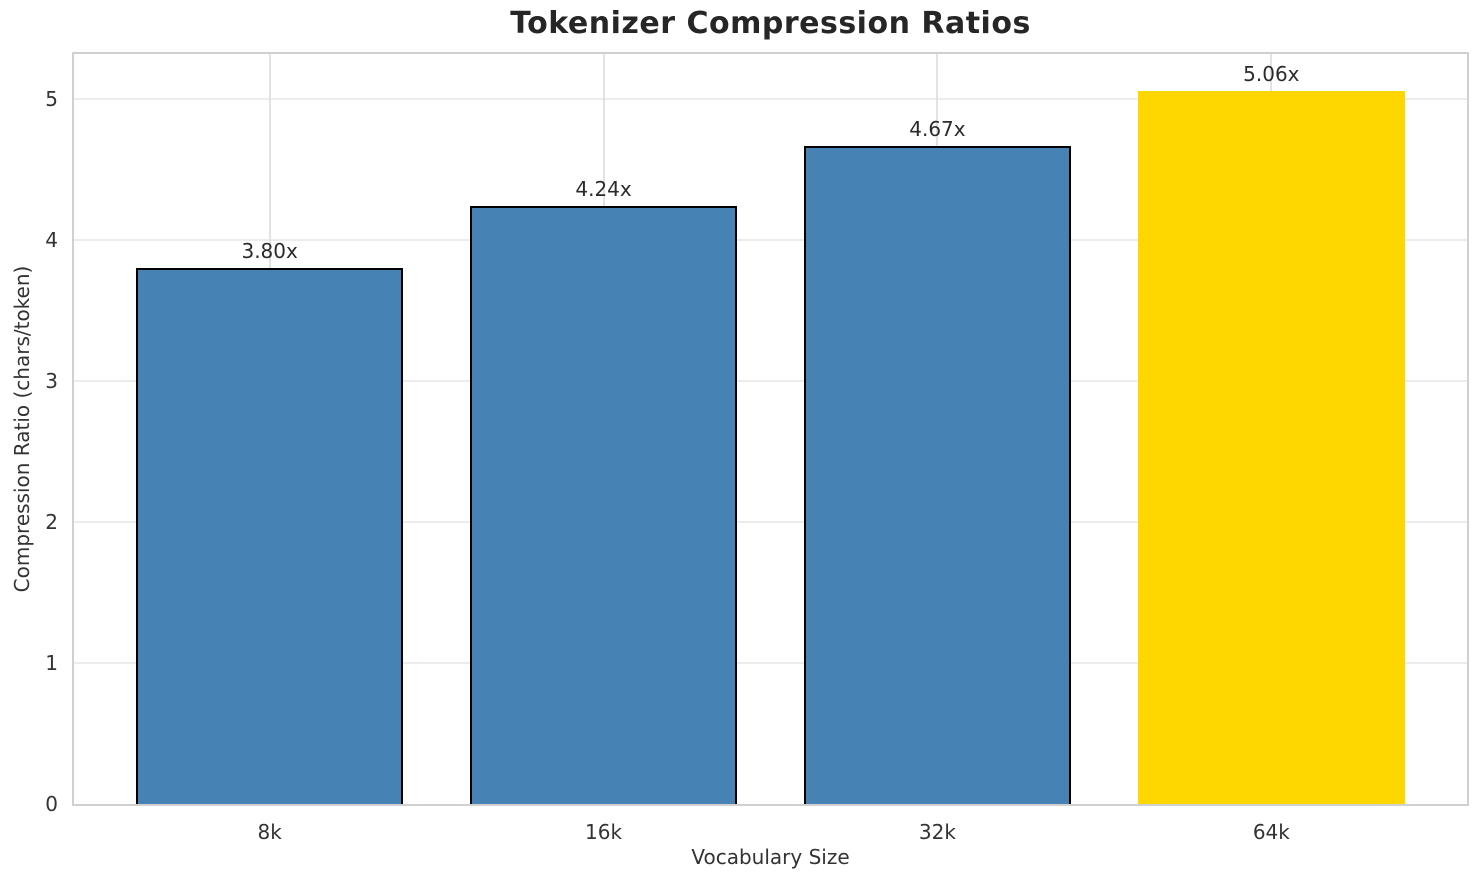  Describe the element at coordinates (51, 99) in the screenshot. I see `y-tick-label: 5` at that location.